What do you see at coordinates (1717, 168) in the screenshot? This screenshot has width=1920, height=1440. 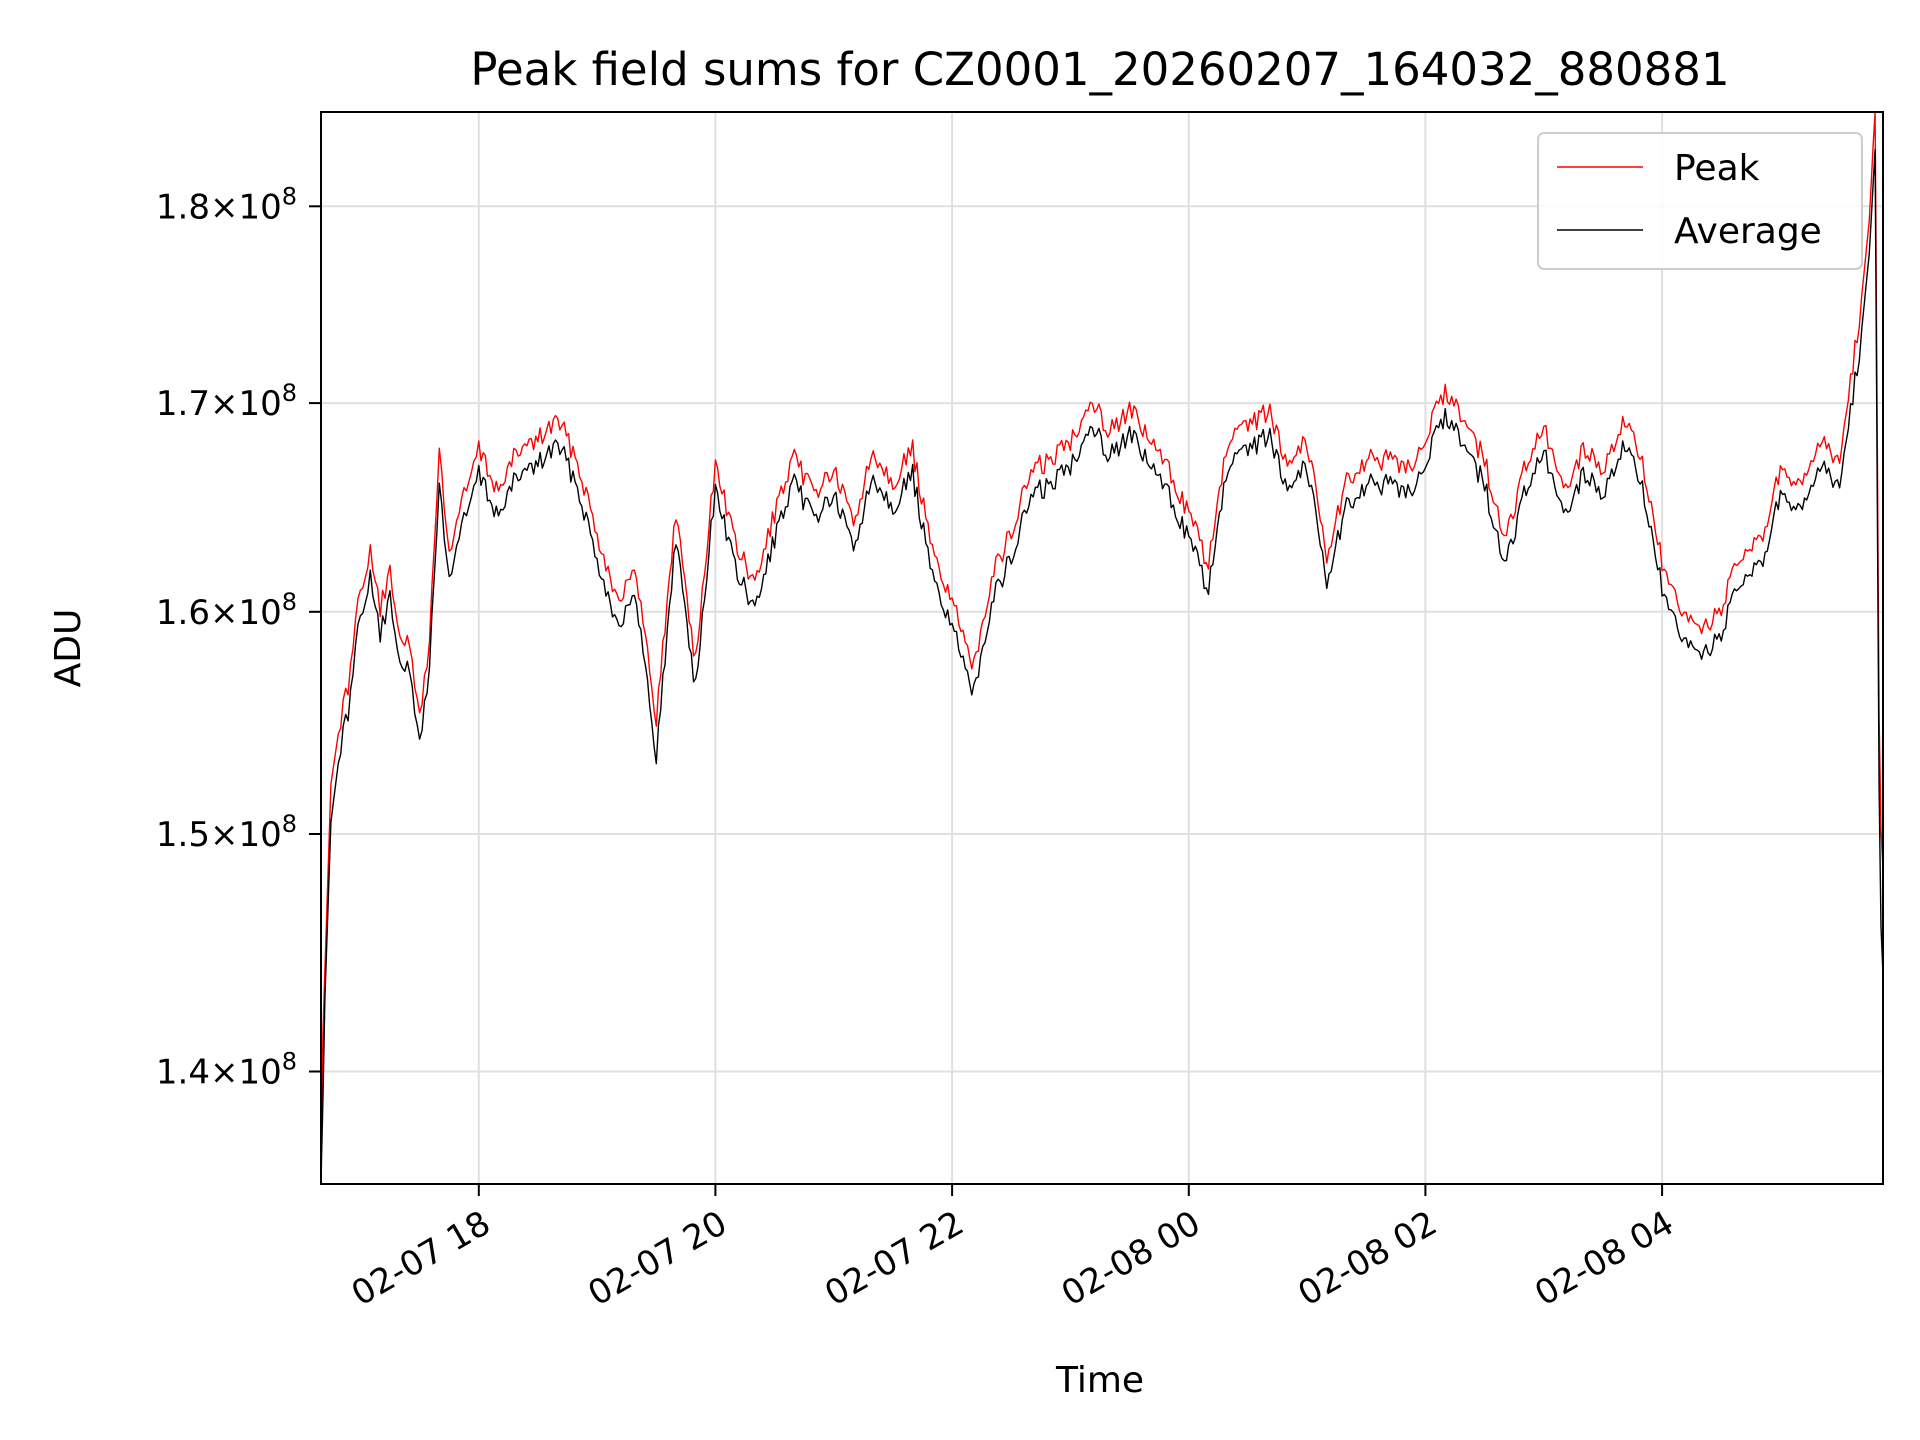 I see `legend-peak-label: Peak` at bounding box center [1717, 168].